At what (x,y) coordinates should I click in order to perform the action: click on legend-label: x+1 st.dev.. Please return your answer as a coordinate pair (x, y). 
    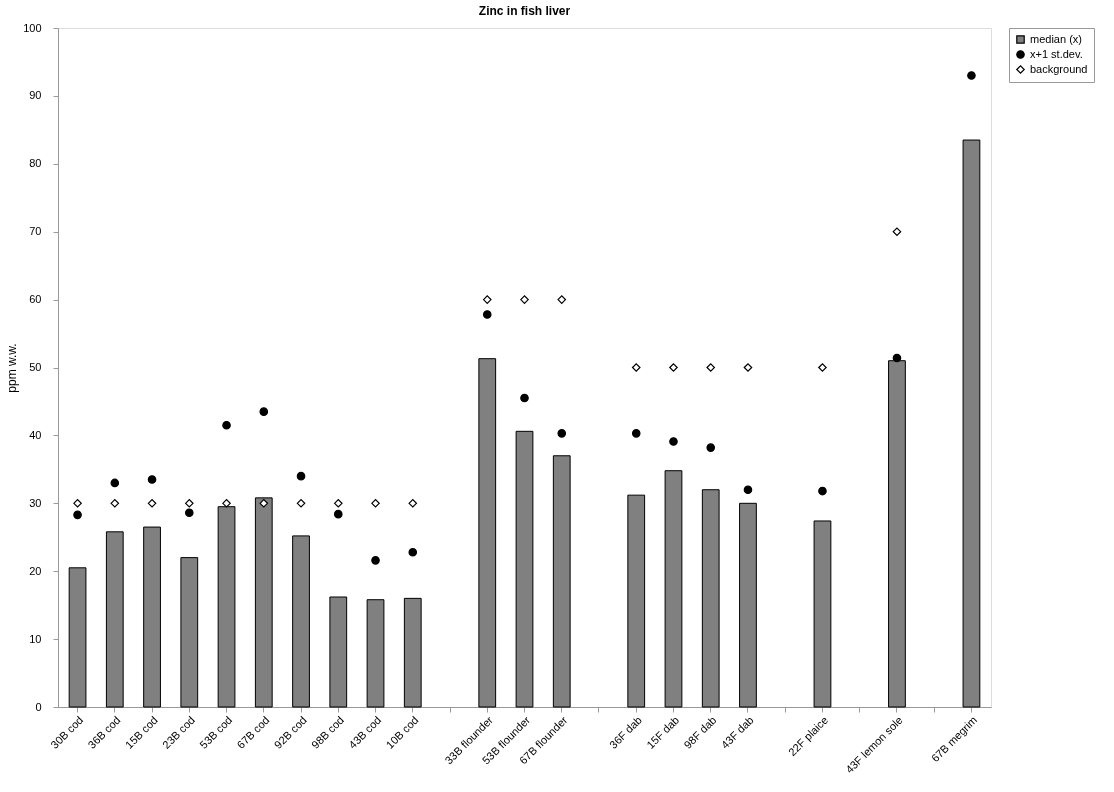
    Looking at the image, I should click on (1056, 53).